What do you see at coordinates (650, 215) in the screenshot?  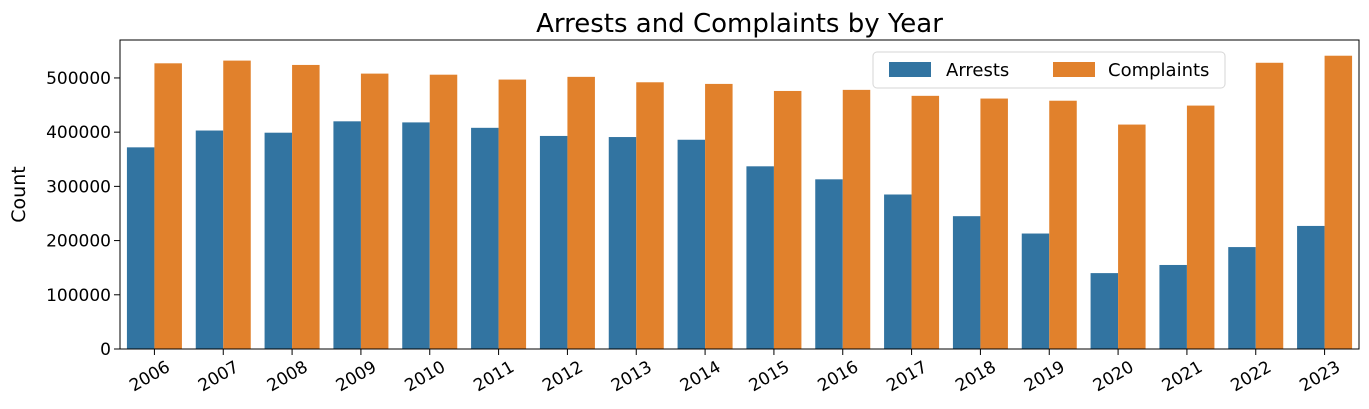 I see `bar-complaints-2013` at bounding box center [650, 215].